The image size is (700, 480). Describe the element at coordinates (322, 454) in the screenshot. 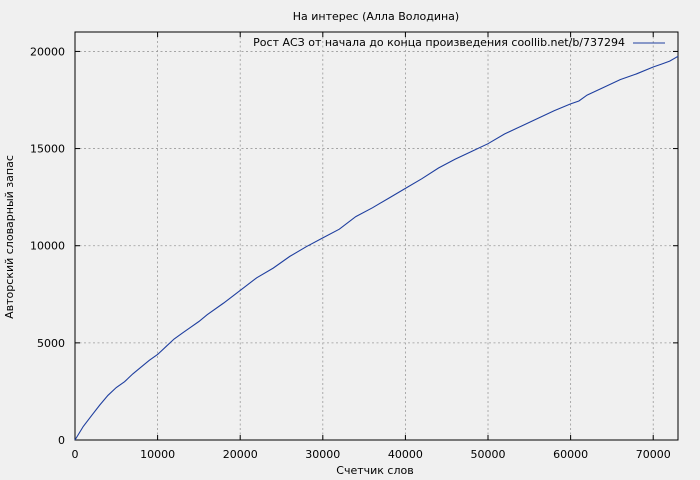

I see `x-tick-label: 30000` at that location.